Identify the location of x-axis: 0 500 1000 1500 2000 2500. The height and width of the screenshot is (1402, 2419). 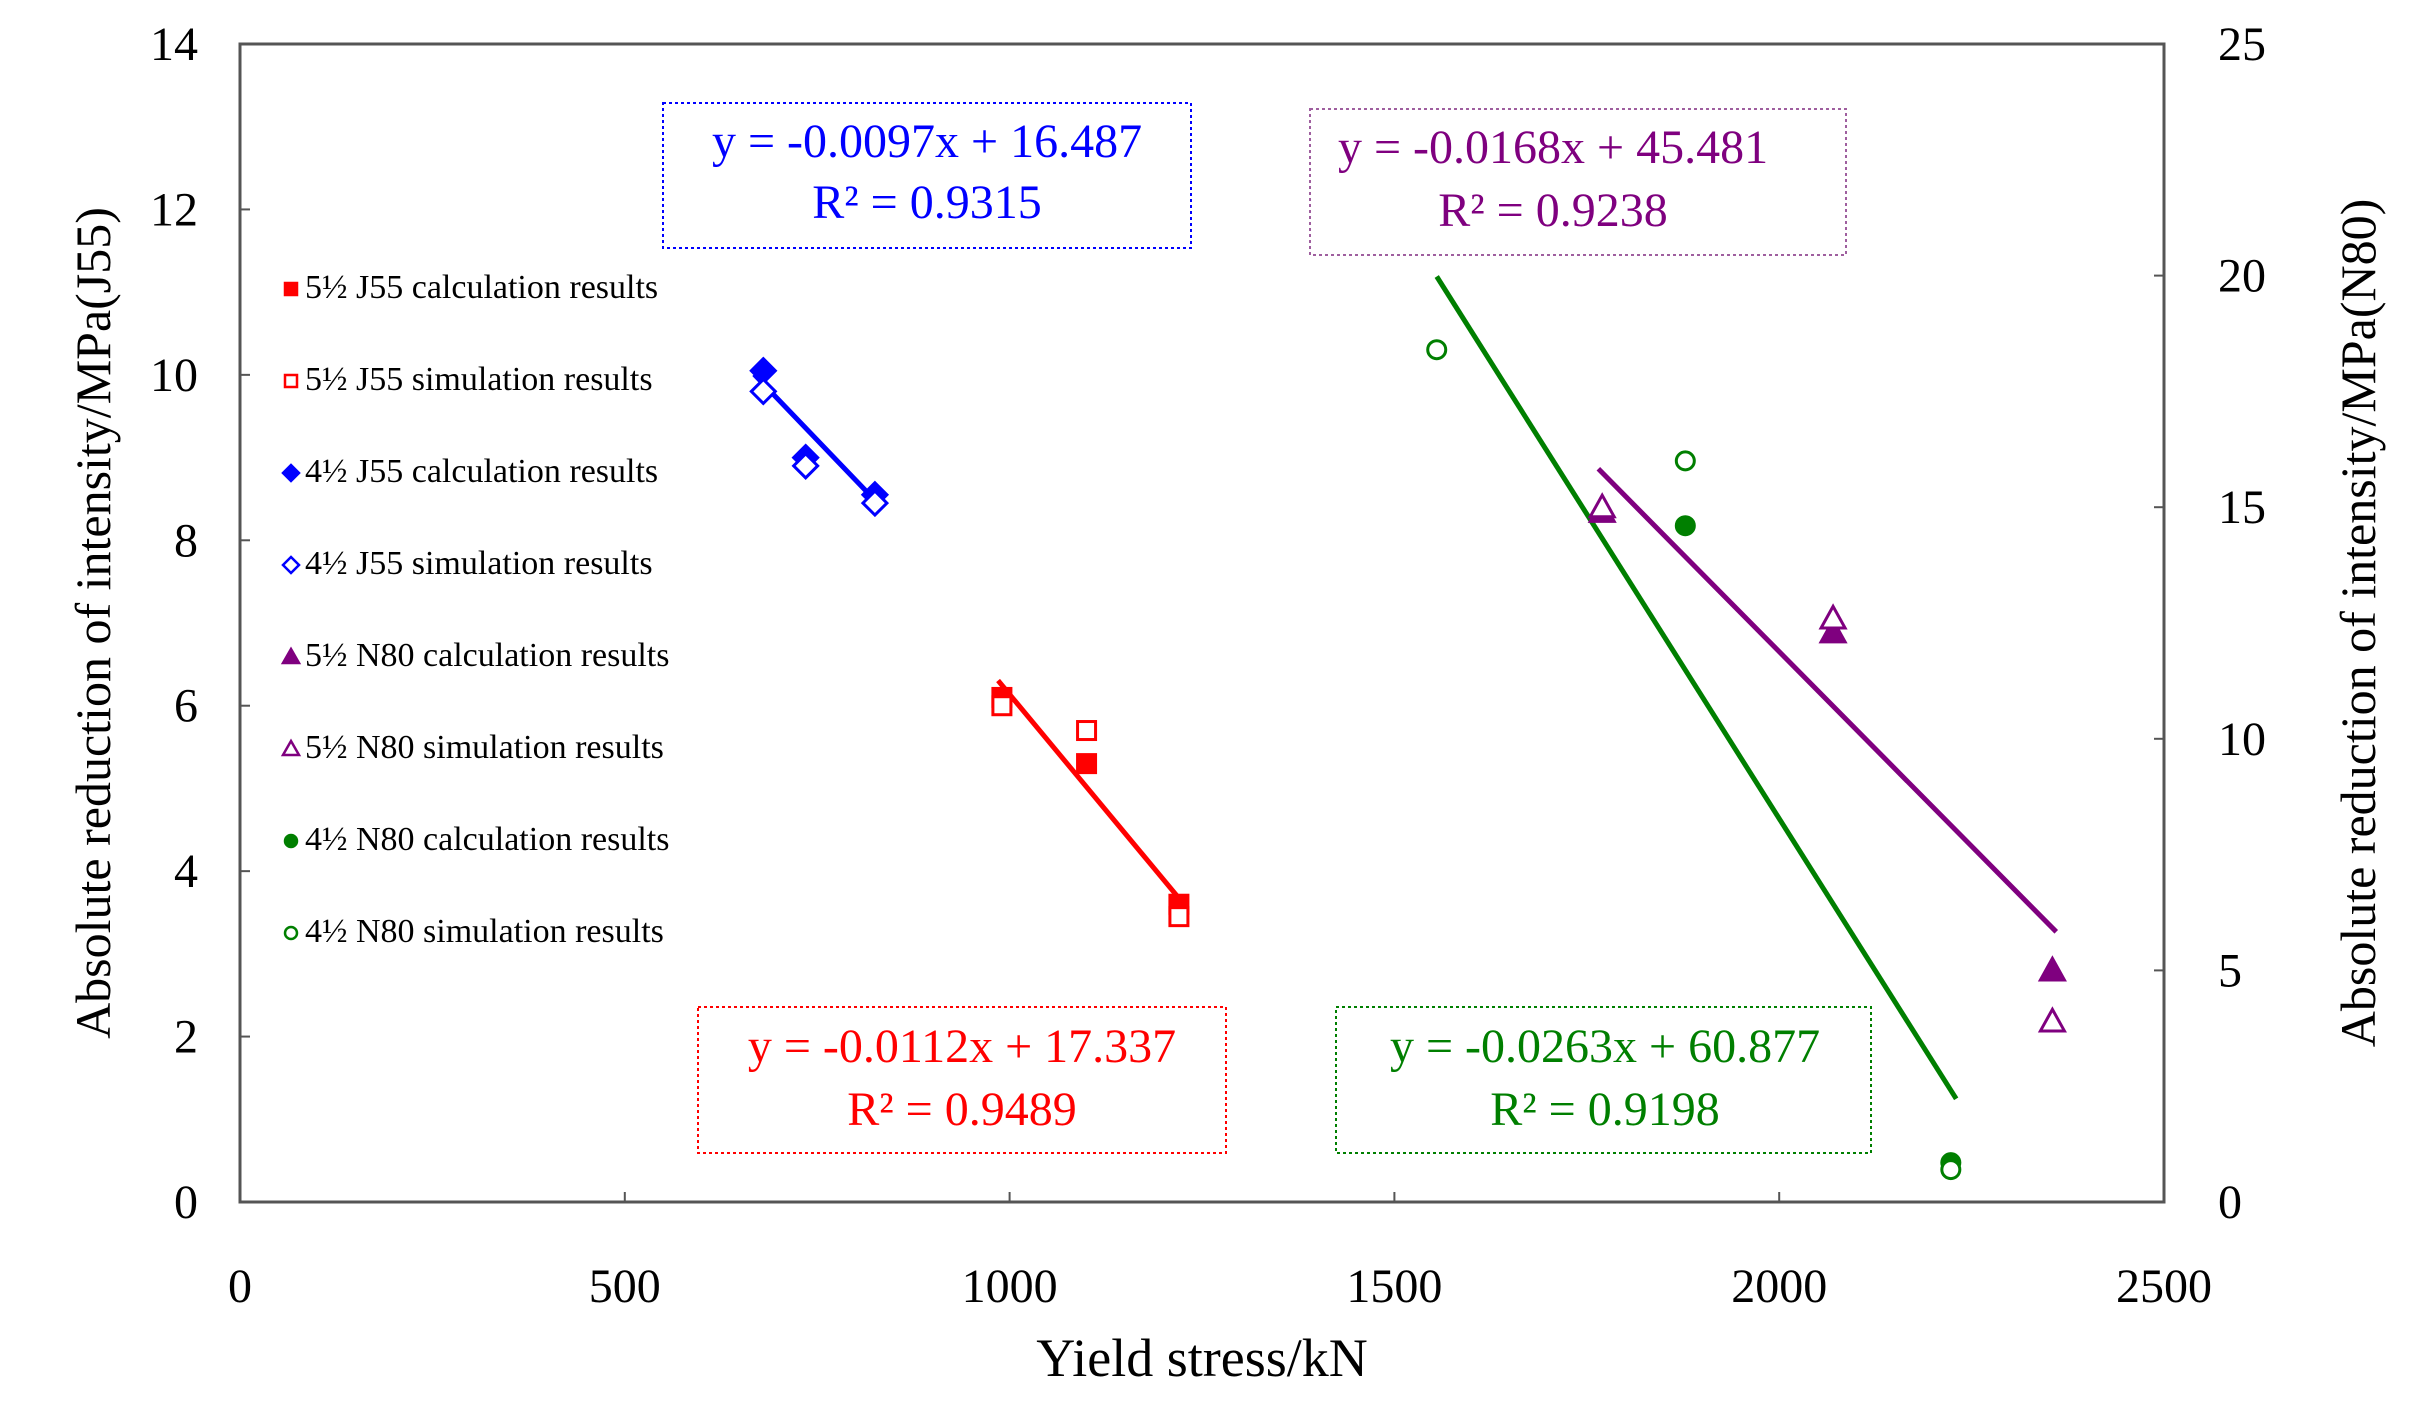
(1220, 1252).